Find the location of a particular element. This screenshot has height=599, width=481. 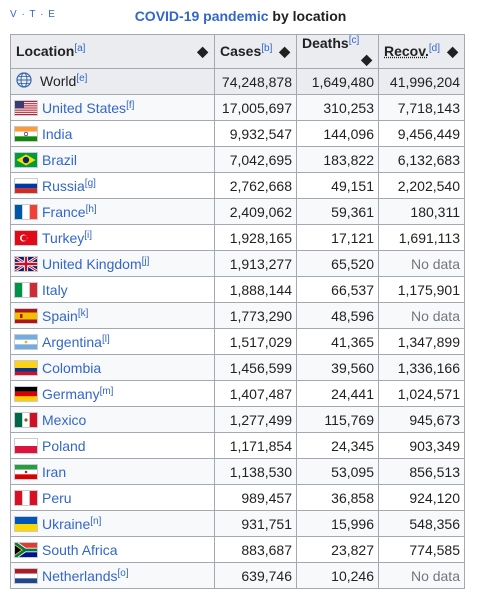

flag-ru-icon is located at coordinates (26, 185).